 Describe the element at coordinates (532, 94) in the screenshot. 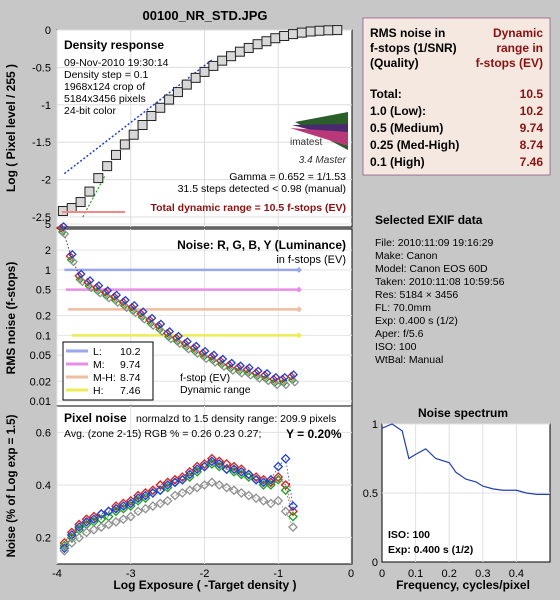

I see `rms-row-0-value: 10.5` at that location.